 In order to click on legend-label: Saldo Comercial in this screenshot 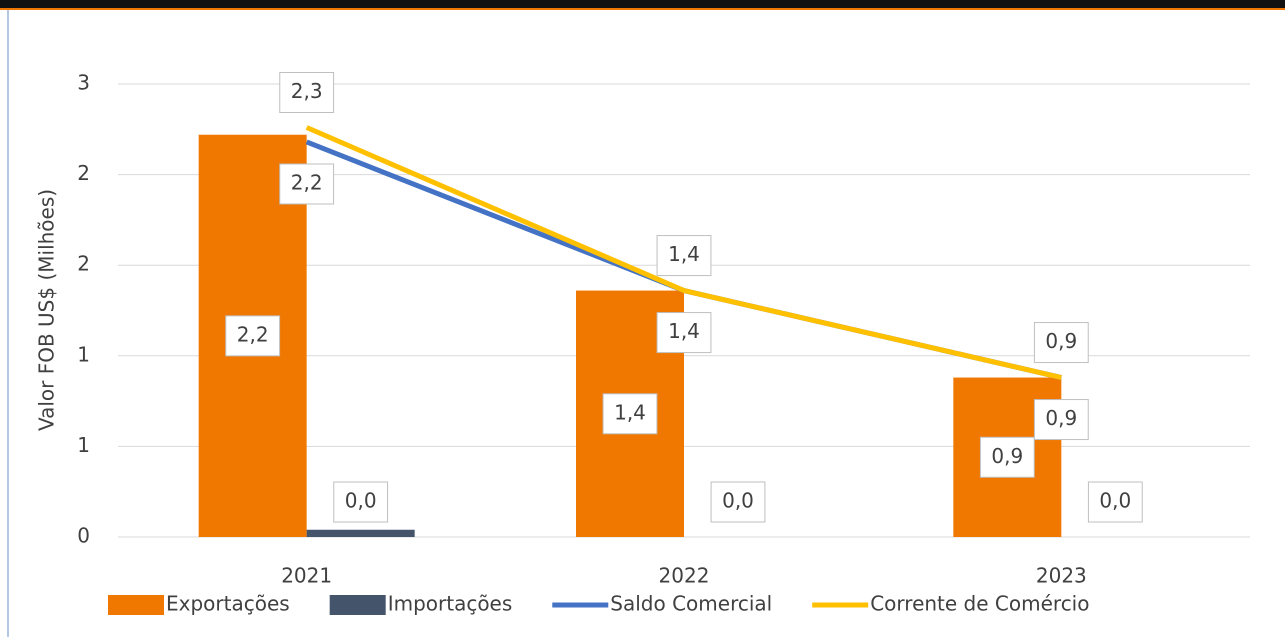, I will do `click(691, 604)`.